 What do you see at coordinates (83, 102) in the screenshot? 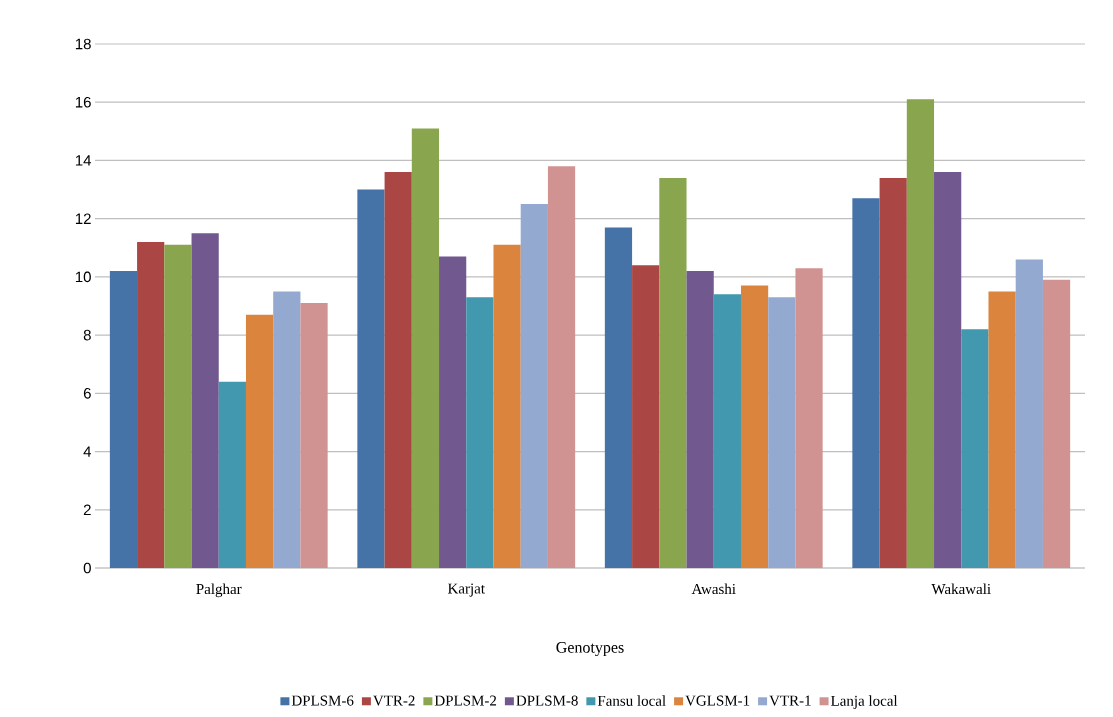
I see `y-tick-label: 16` at bounding box center [83, 102].